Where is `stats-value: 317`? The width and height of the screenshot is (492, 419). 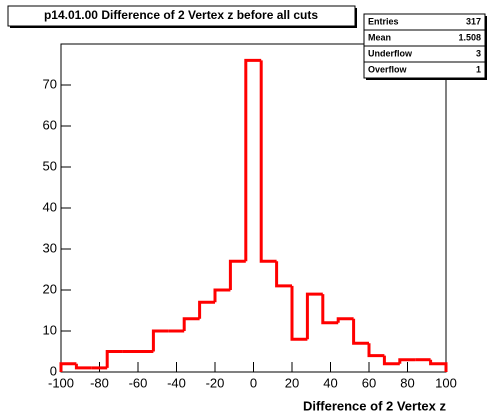 stats-value: 317 is located at coordinates (473, 21).